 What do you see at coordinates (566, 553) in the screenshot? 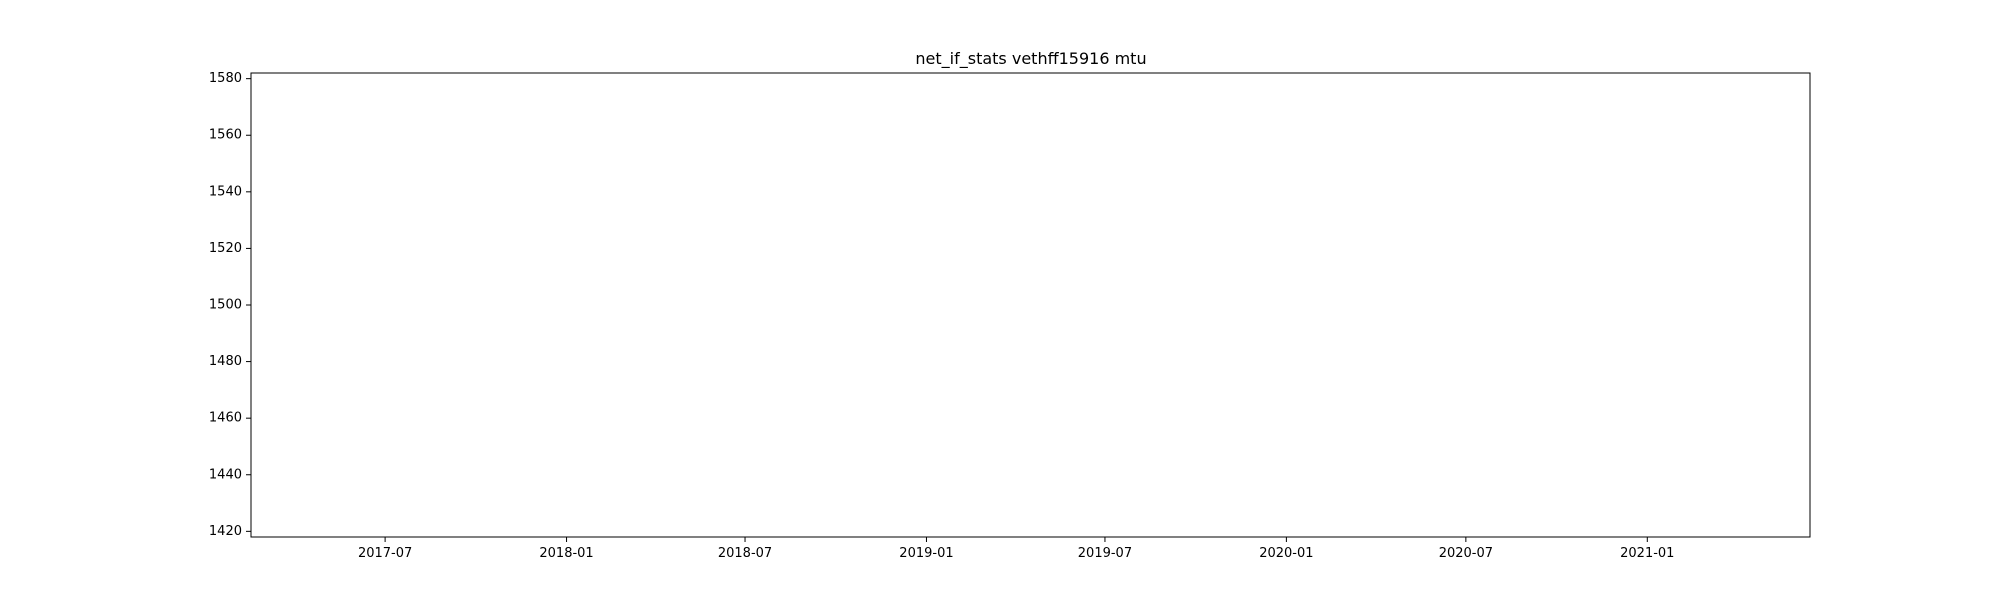
I see `x-tick-label: 2018-01` at bounding box center [566, 553].